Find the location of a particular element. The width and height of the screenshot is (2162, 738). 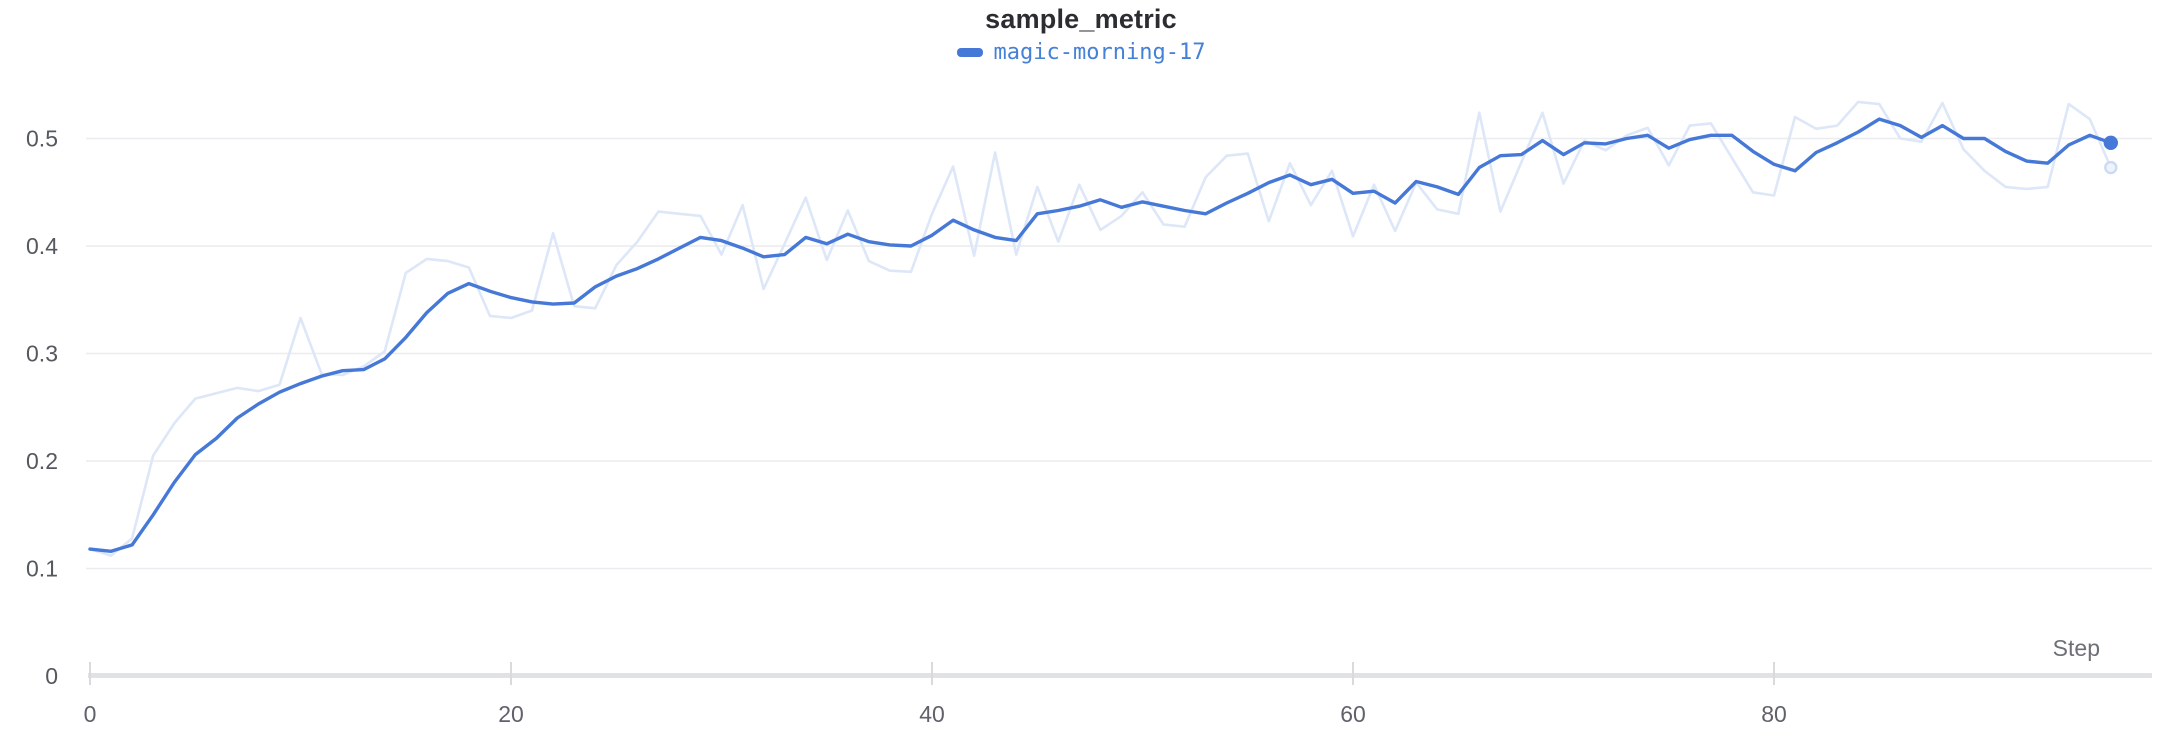

x-tick-label: 80 is located at coordinates (1774, 714).